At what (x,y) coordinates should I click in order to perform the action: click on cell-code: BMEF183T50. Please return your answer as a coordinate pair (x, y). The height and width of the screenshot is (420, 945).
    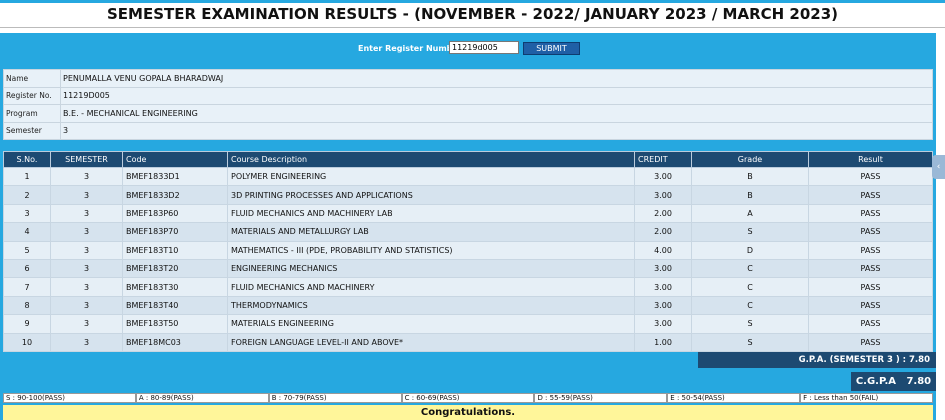
    Looking at the image, I should click on (175, 324).